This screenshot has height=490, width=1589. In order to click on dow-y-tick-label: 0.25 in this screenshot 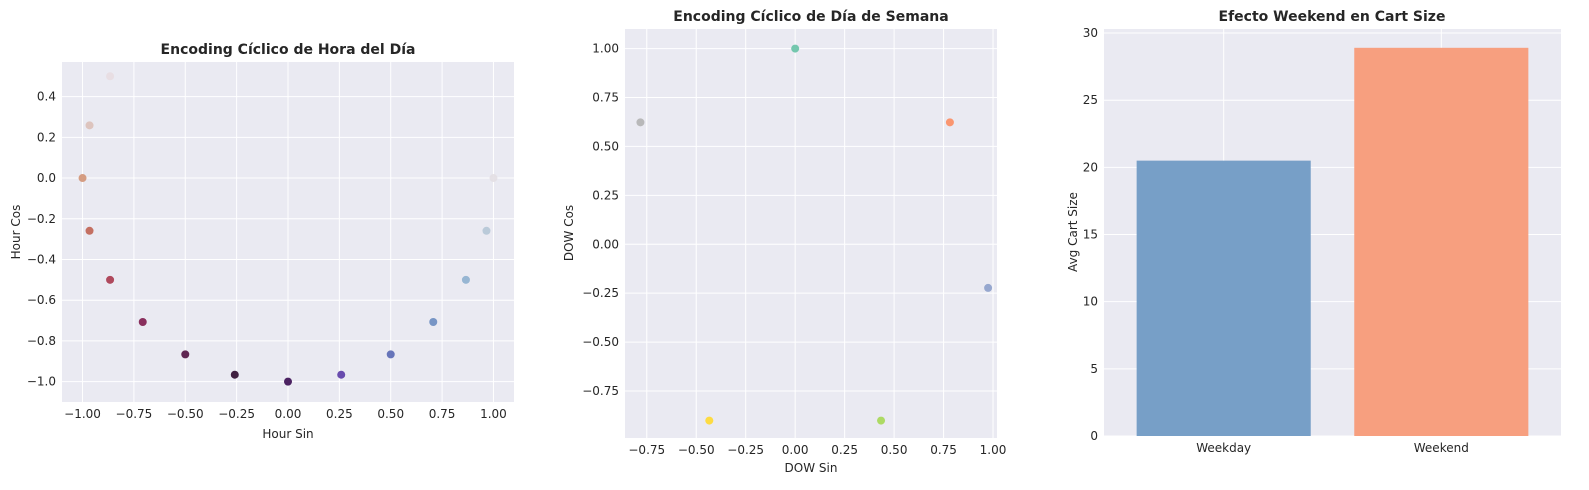, I will do `click(605, 195)`.